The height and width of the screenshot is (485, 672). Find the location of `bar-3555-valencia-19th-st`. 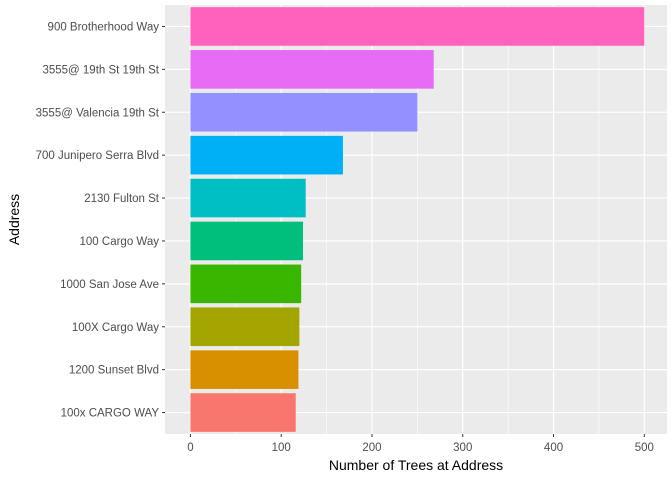

bar-3555-valencia-19th-st is located at coordinates (304, 112).